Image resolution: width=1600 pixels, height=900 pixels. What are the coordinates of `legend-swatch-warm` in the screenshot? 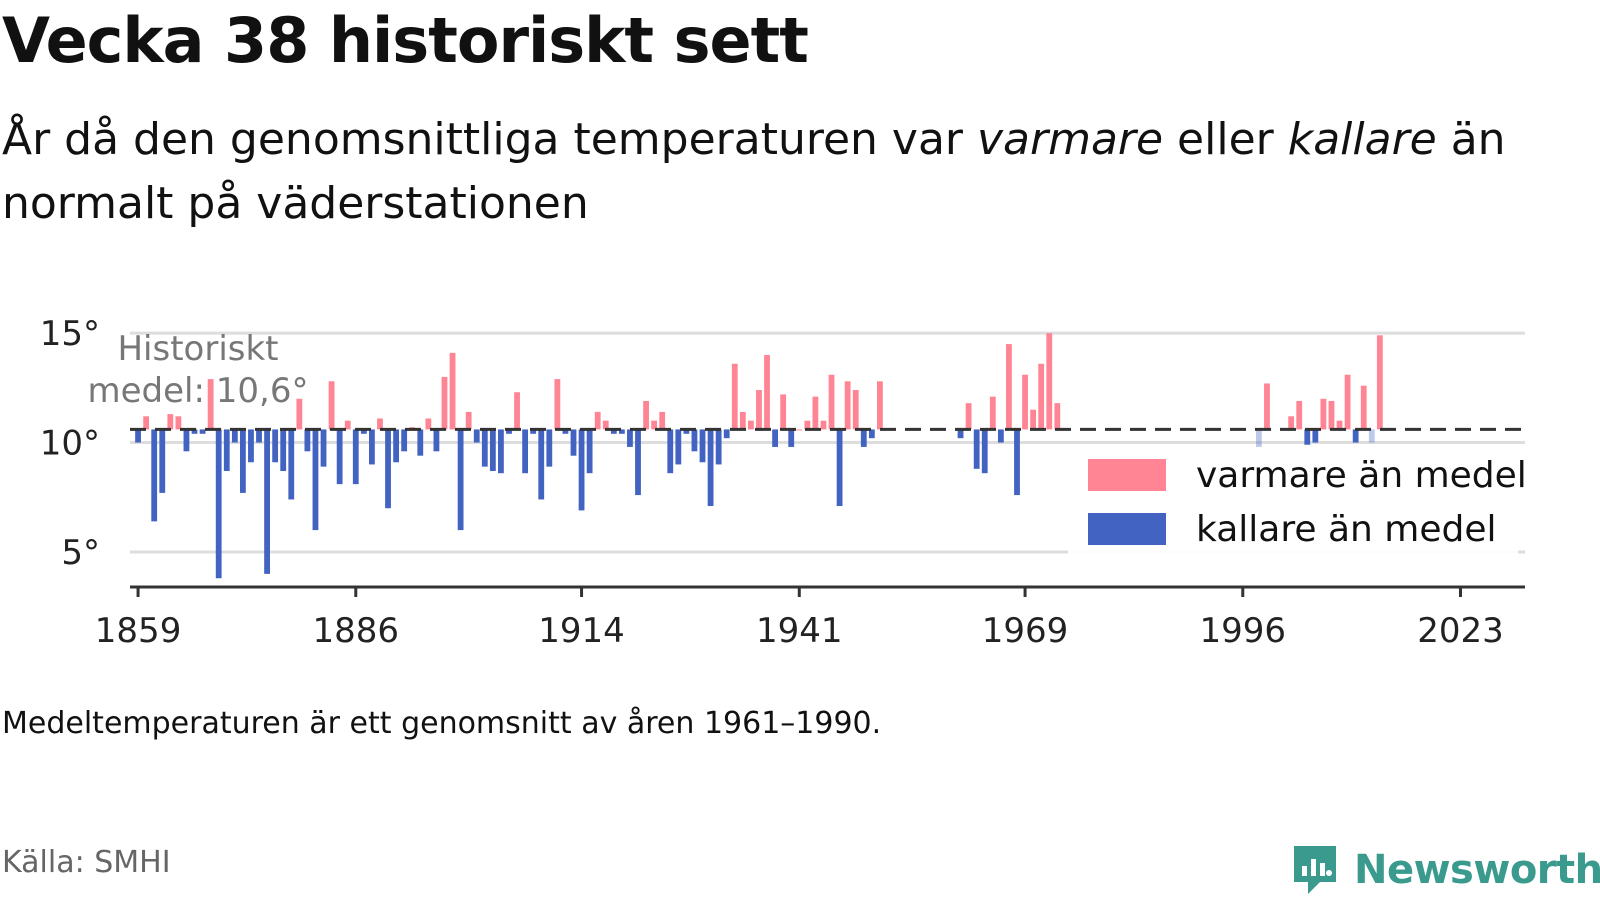 It's located at (1127, 475).